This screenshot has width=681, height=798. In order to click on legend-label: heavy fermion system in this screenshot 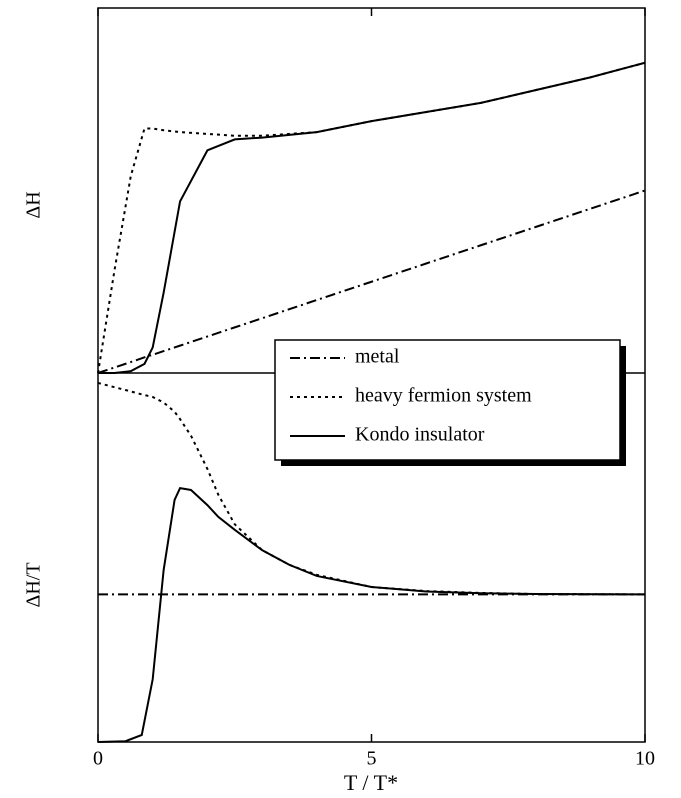, I will do `click(443, 396)`.